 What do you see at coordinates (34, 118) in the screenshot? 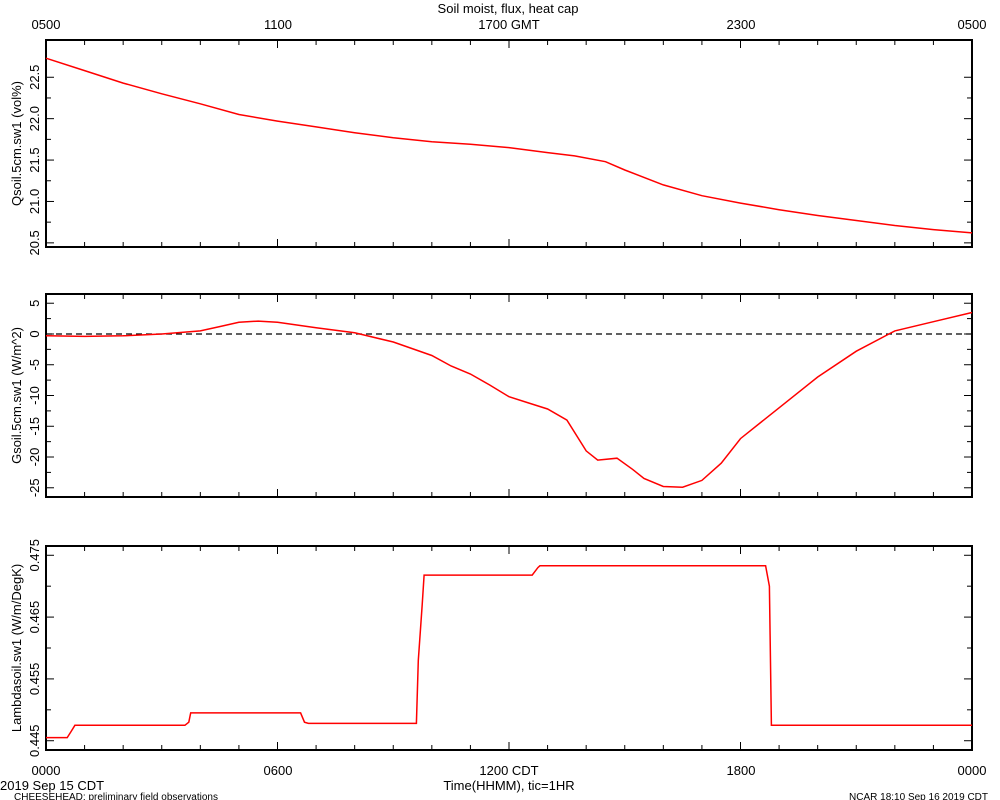
I see `y-tick-label: 22.0` at bounding box center [34, 118].